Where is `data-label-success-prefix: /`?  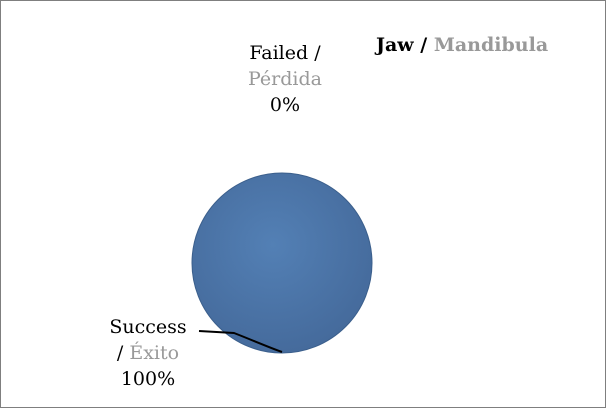
data-label-success-prefix: / is located at coordinates (123, 353).